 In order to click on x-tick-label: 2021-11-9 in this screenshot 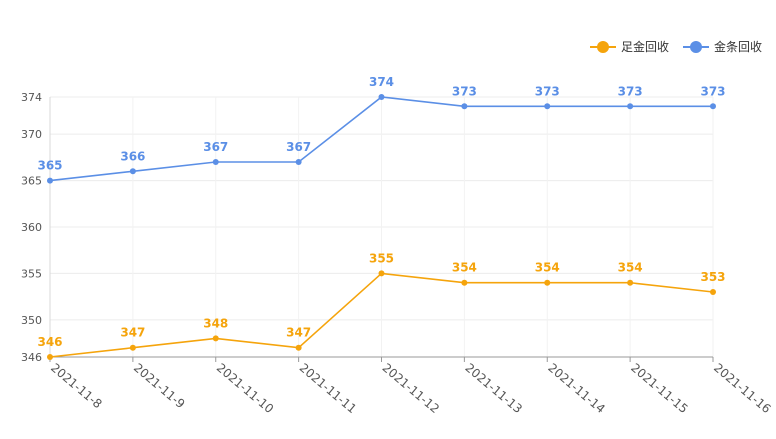, I will do `click(159, 386)`.